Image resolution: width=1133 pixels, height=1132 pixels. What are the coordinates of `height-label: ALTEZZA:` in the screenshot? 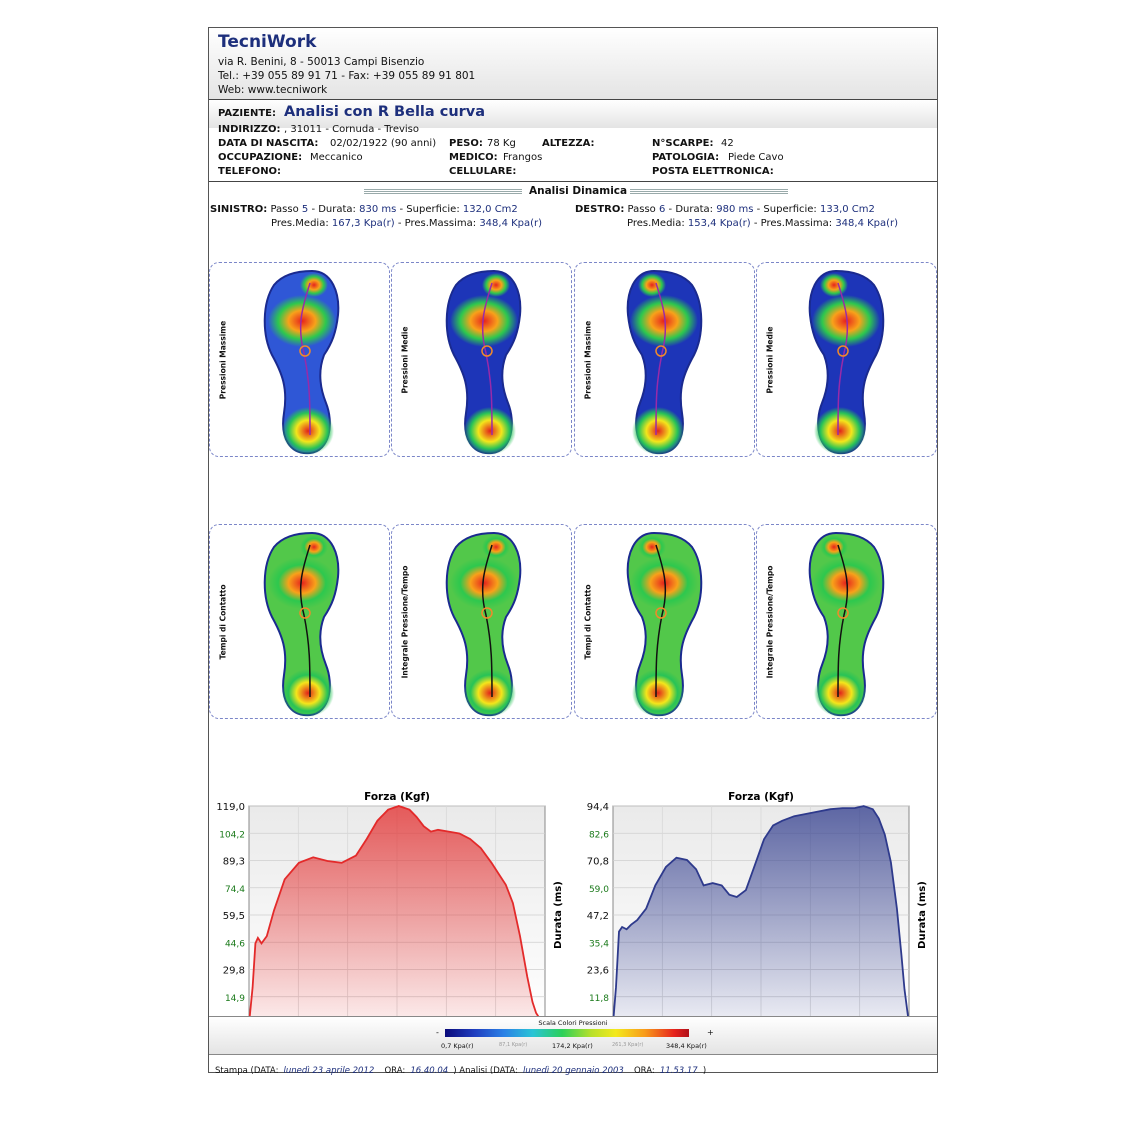 It's located at (568, 143).